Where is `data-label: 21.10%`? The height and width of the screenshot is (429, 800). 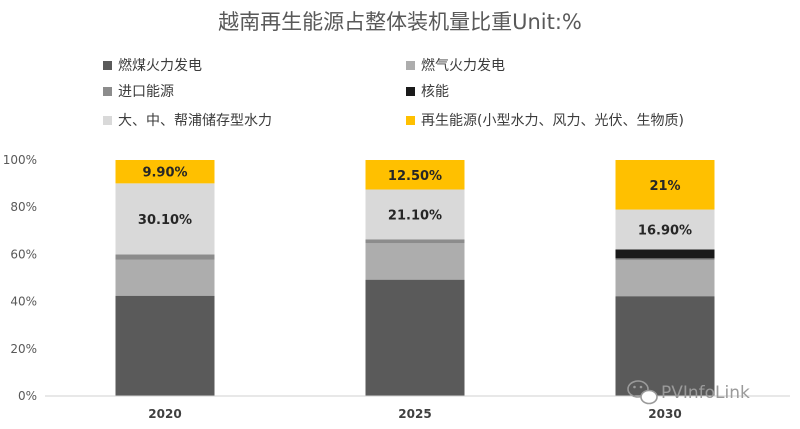
data-label: 21.10% is located at coordinates (415, 215).